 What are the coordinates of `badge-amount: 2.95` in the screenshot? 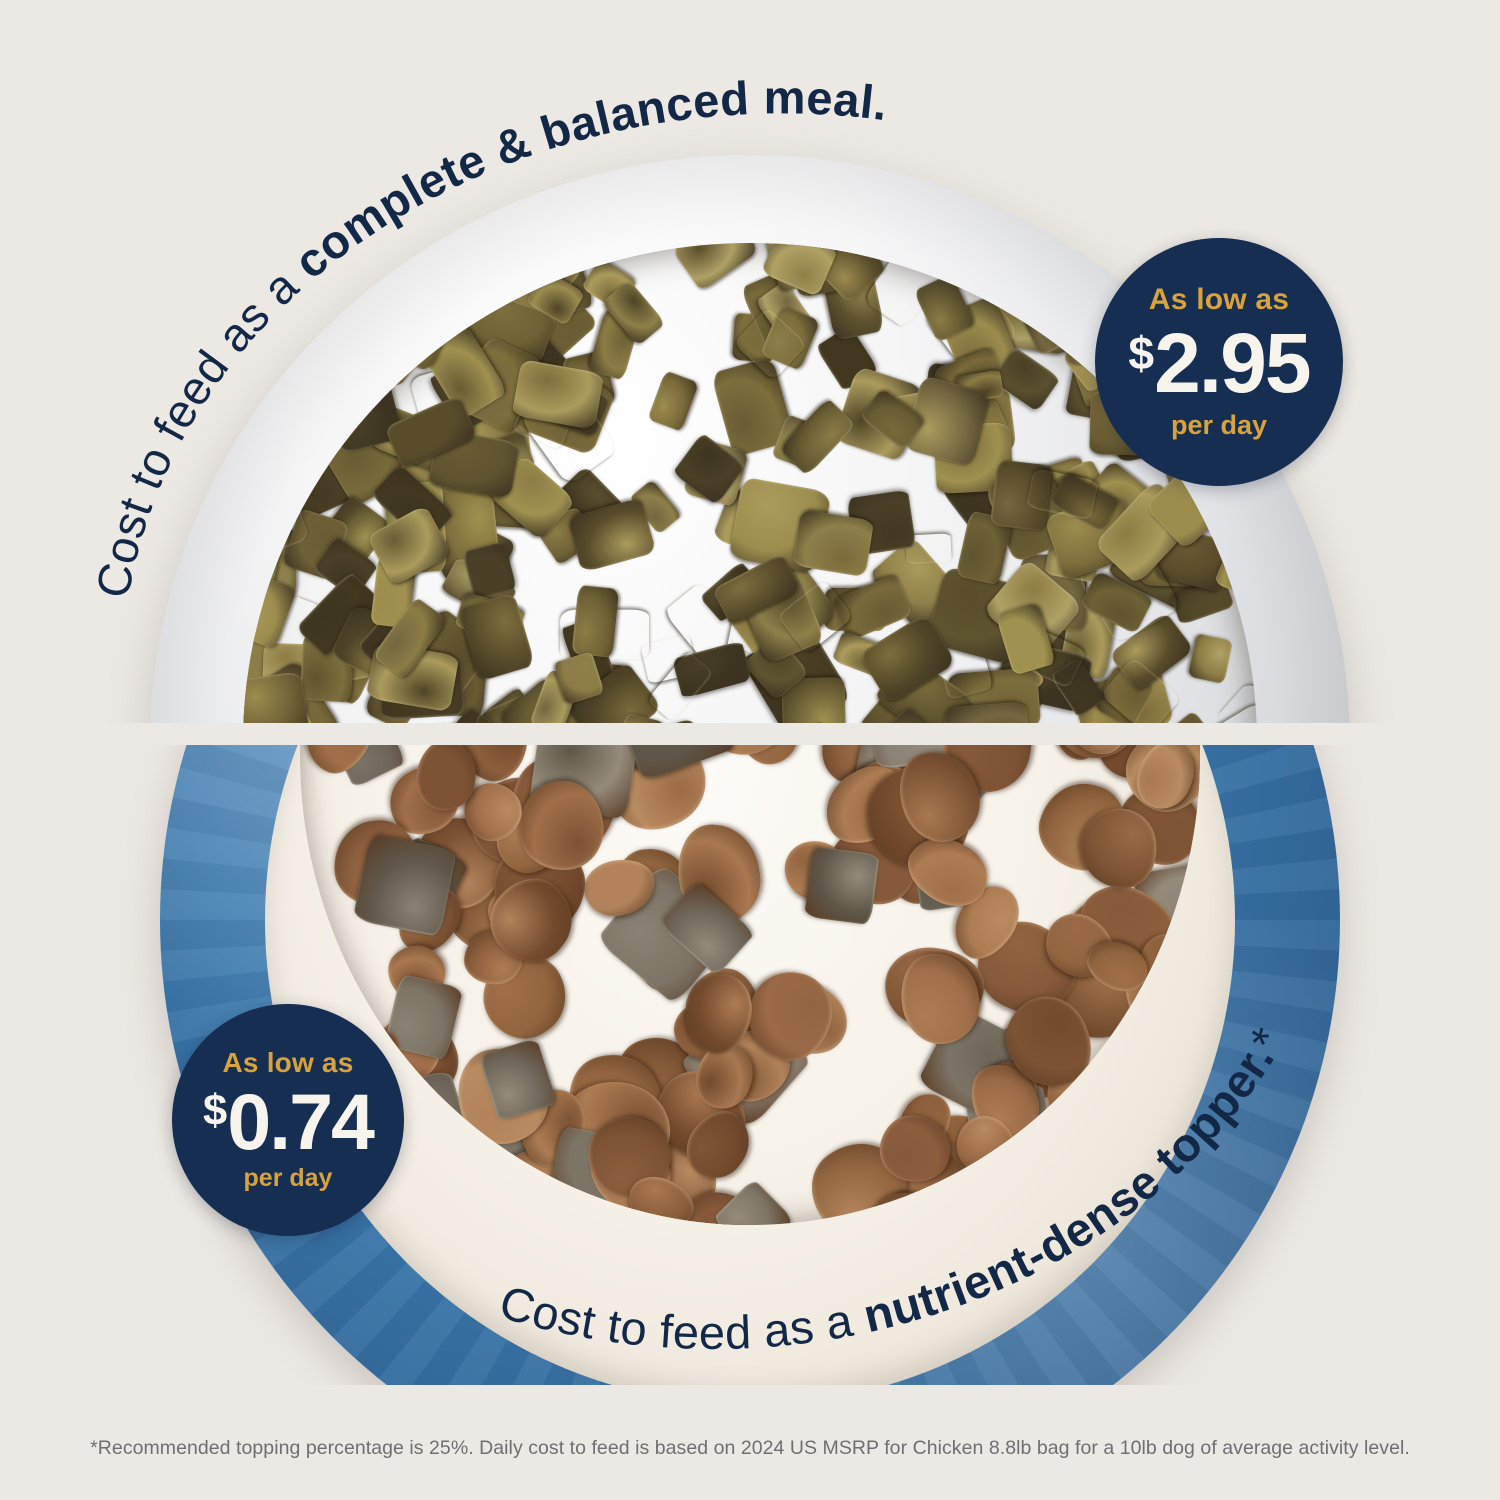 It's located at (1232, 363).